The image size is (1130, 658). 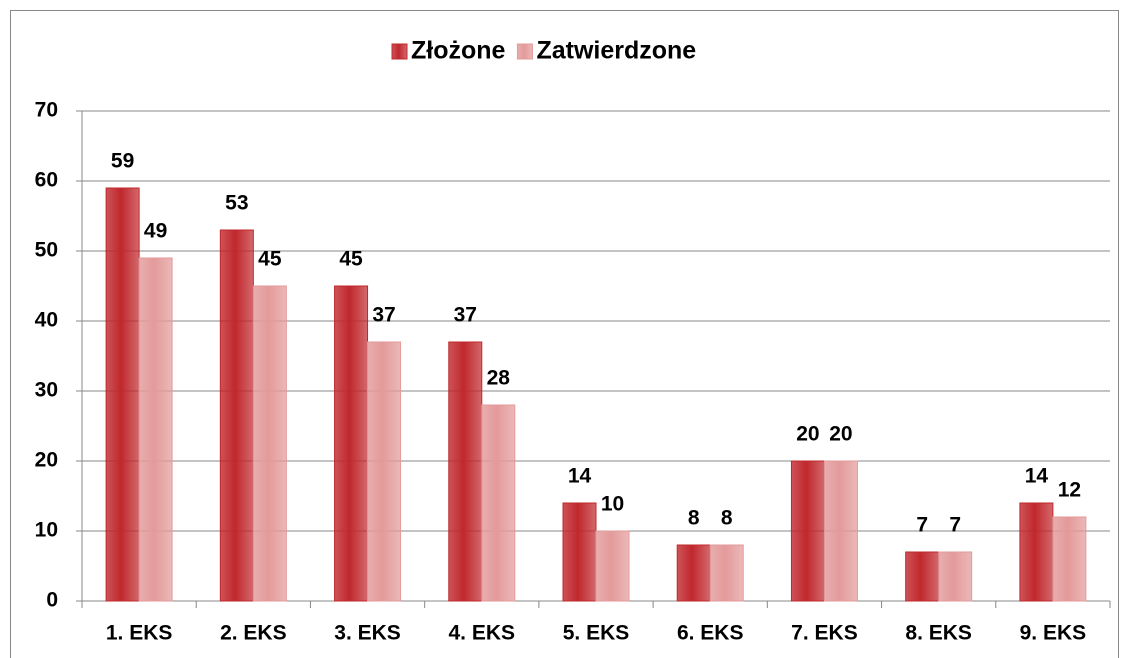 I want to click on data-label: 10, so click(x=612, y=504).